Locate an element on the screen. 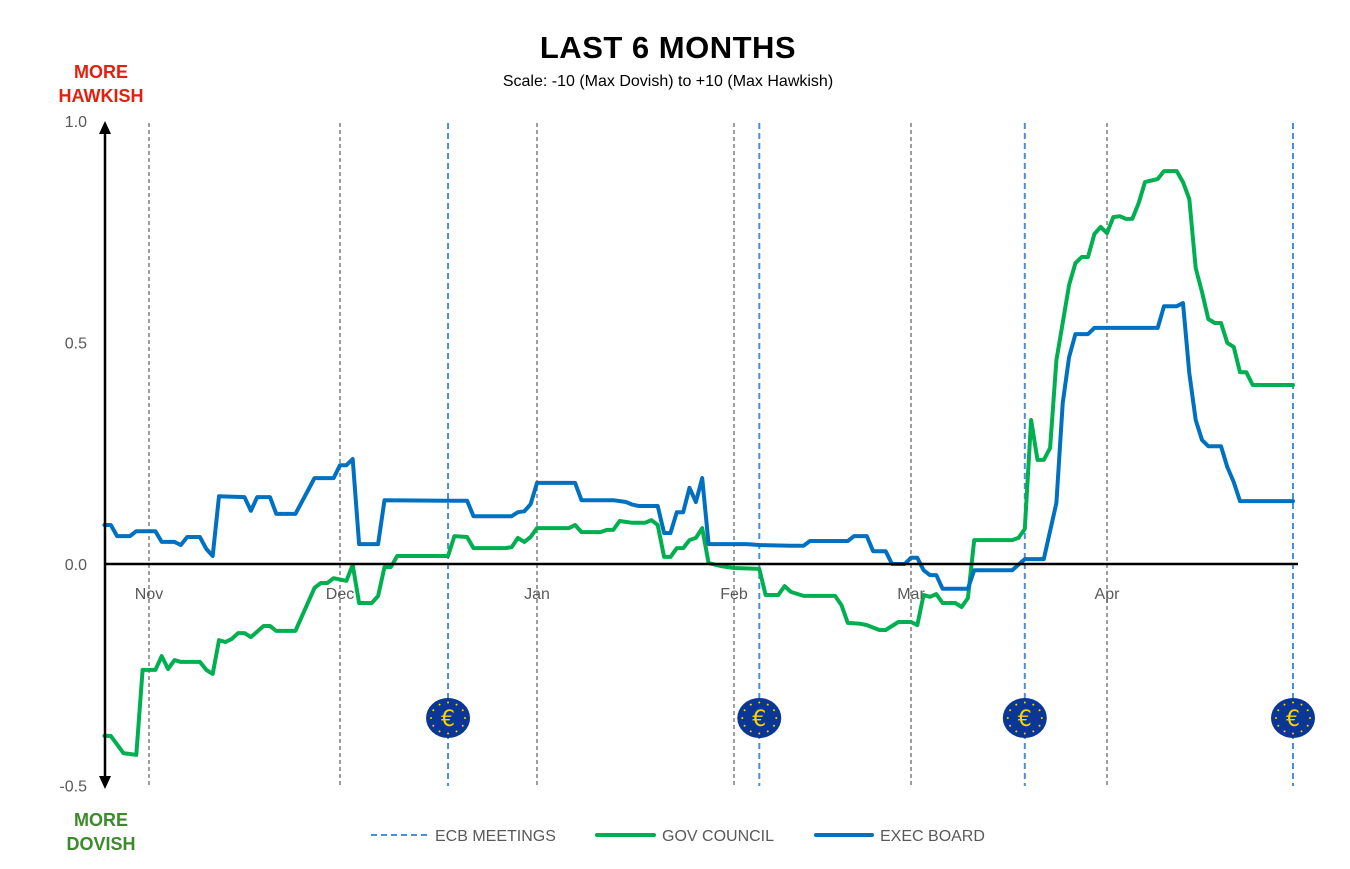 The width and height of the screenshot is (1350, 869). ecb-icons: € € € € is located at coordinates (870, 718).